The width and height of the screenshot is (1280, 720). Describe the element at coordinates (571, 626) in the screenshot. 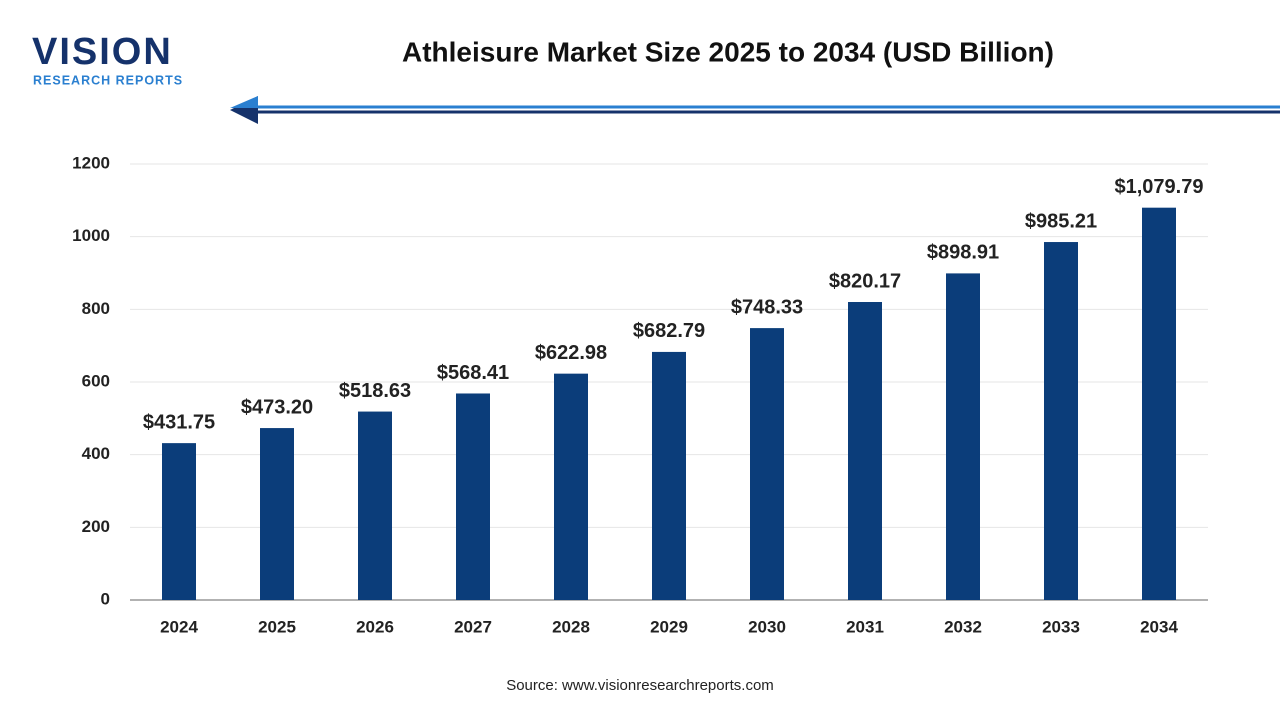

I see `x-tick-label: 2028` at that location.